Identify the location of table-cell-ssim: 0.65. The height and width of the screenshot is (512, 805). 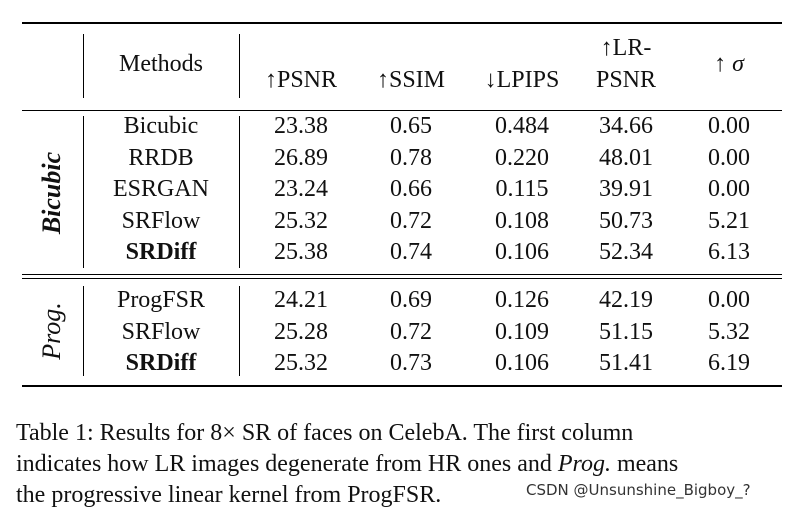
(411, 126).